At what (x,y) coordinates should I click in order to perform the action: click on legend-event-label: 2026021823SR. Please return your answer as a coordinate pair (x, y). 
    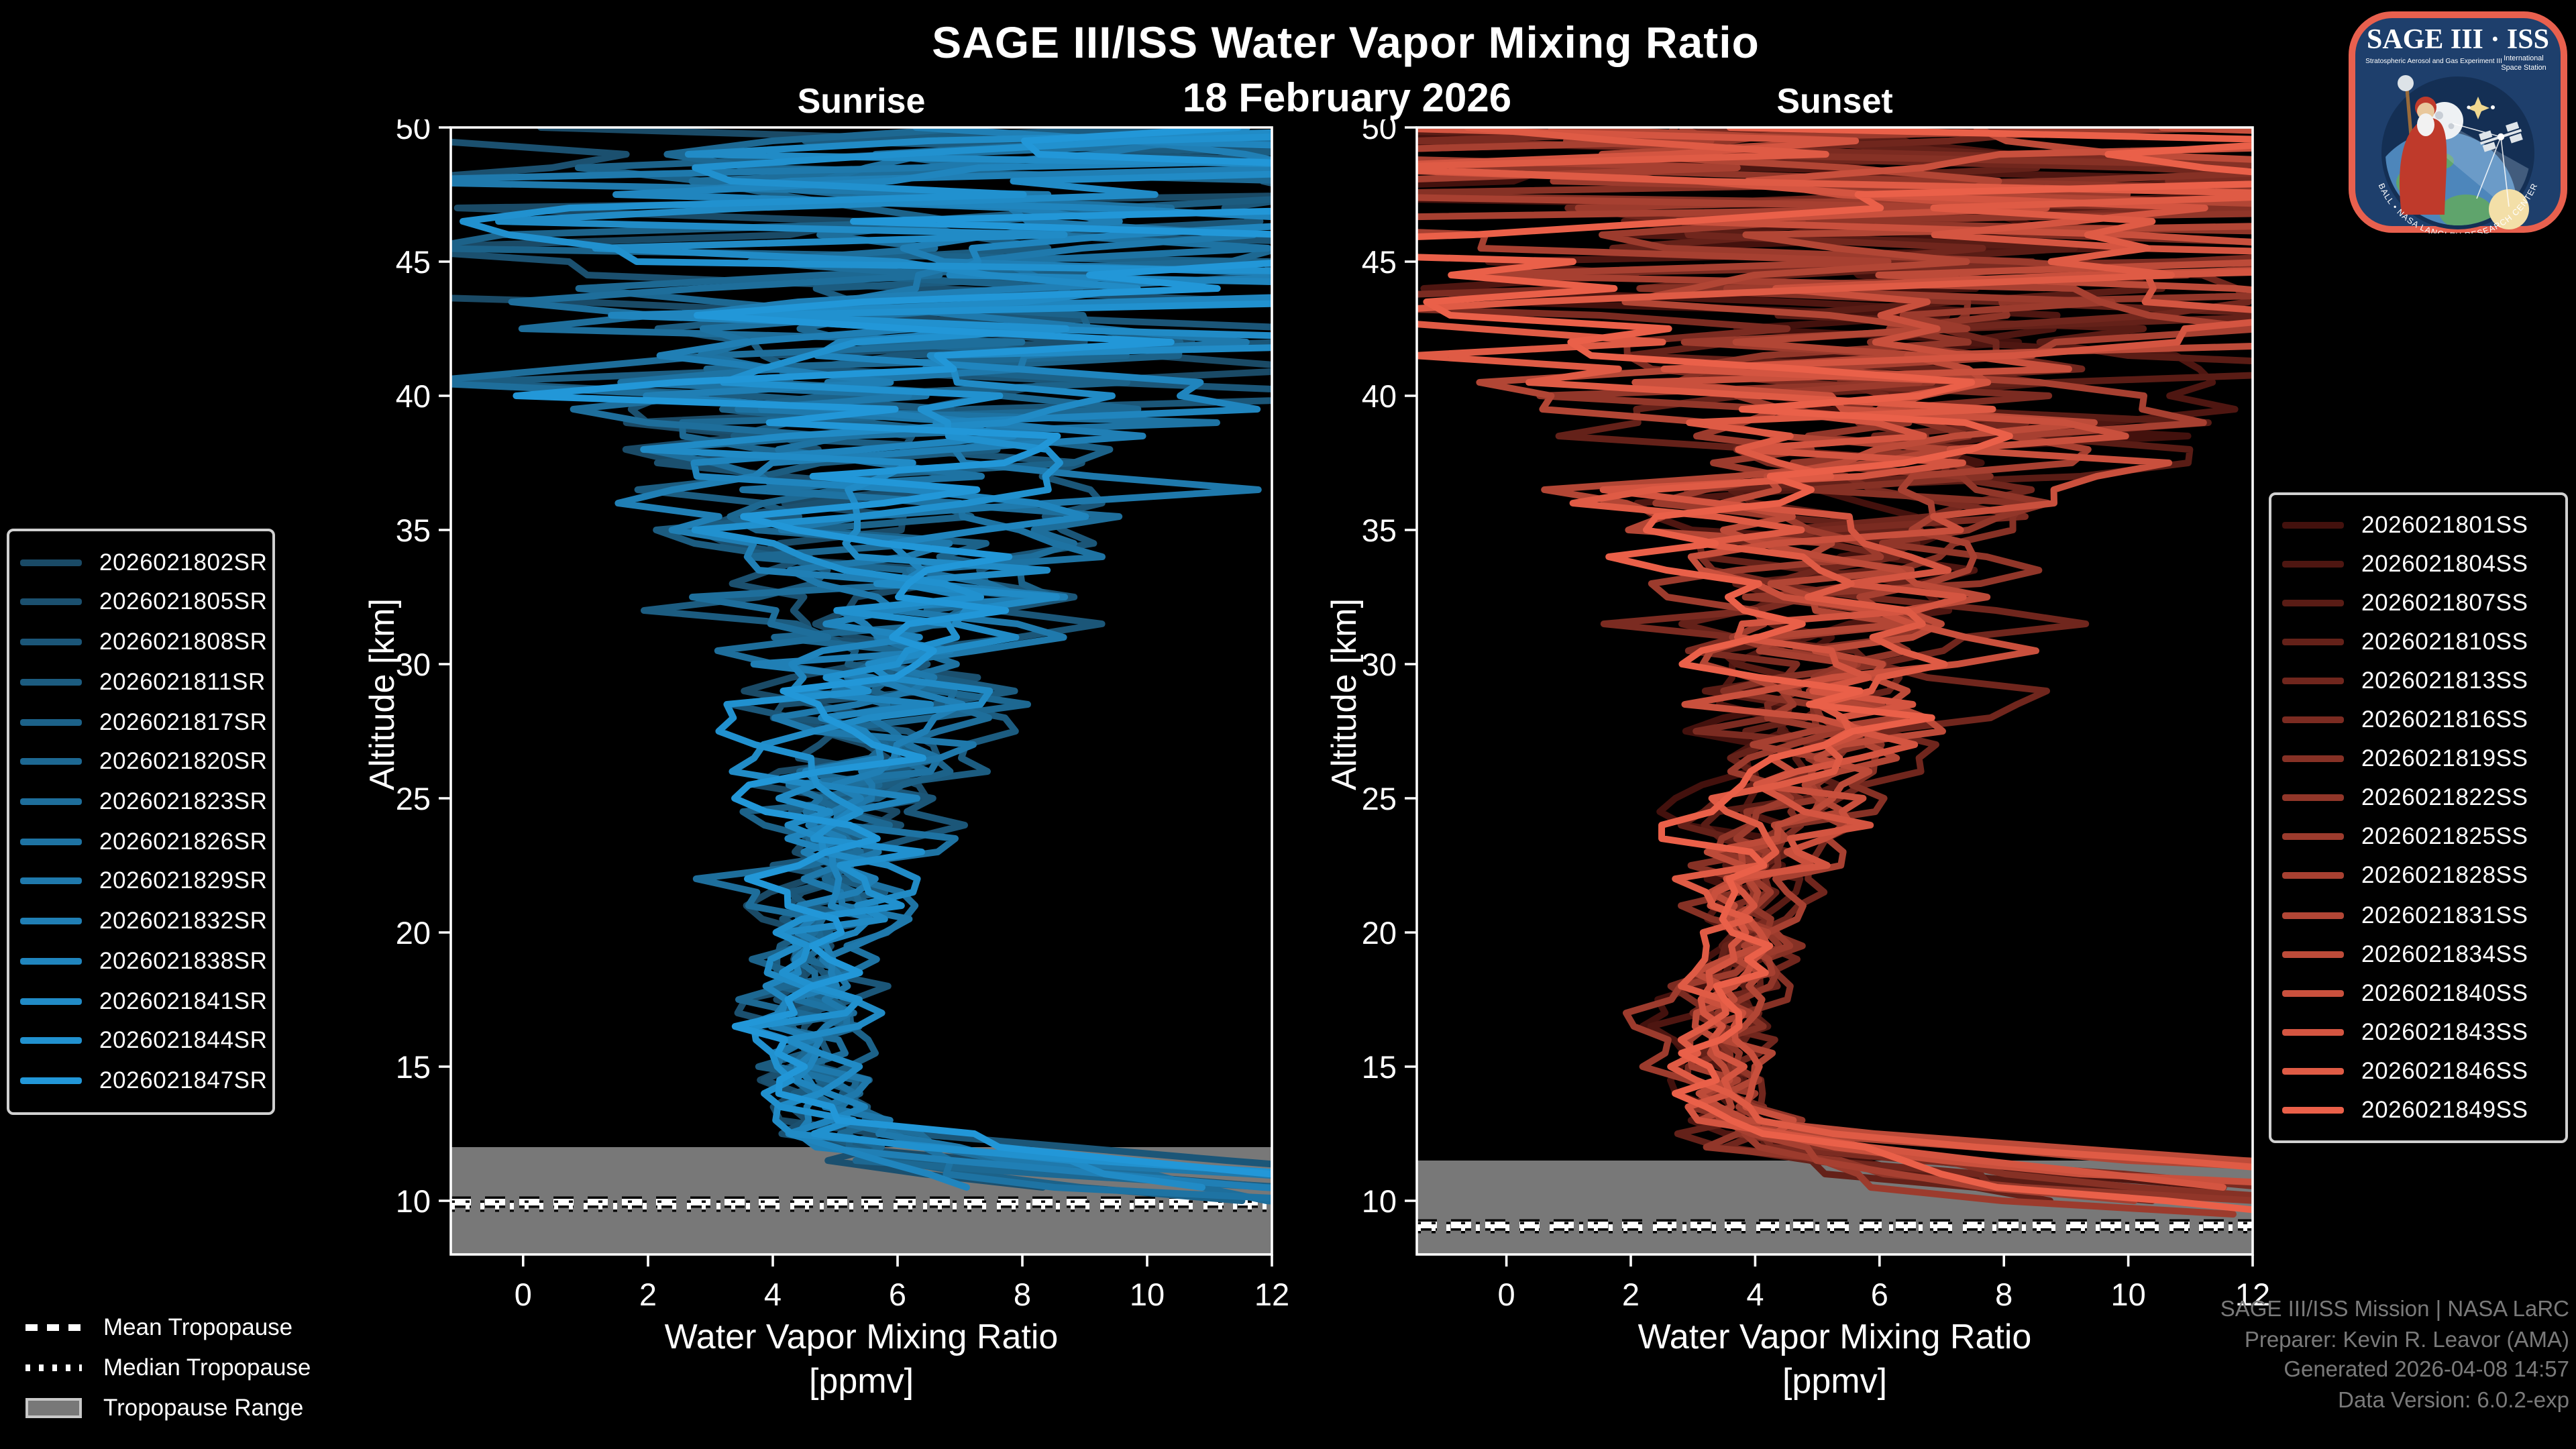
    Looking at the image, I should click on (183, 801).